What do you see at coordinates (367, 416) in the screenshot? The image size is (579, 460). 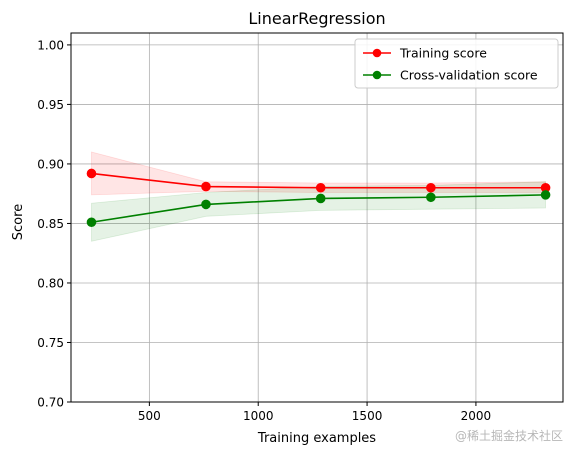 I see `x-tick-label: 1500` at bounding box center [367, 416].